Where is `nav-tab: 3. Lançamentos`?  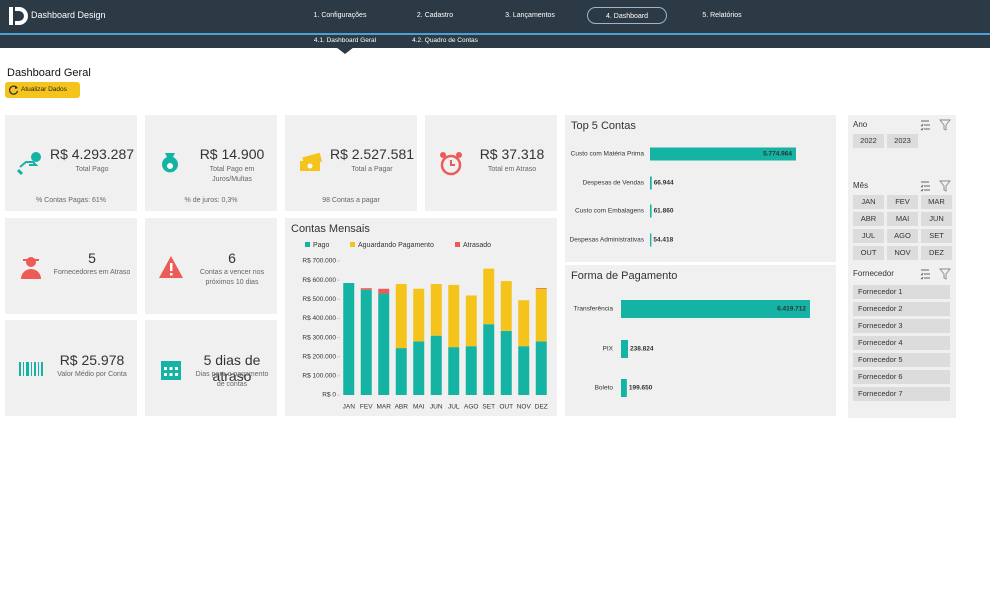 nav-tab: 3. Lançamentos is located at coordinates (530, 15).